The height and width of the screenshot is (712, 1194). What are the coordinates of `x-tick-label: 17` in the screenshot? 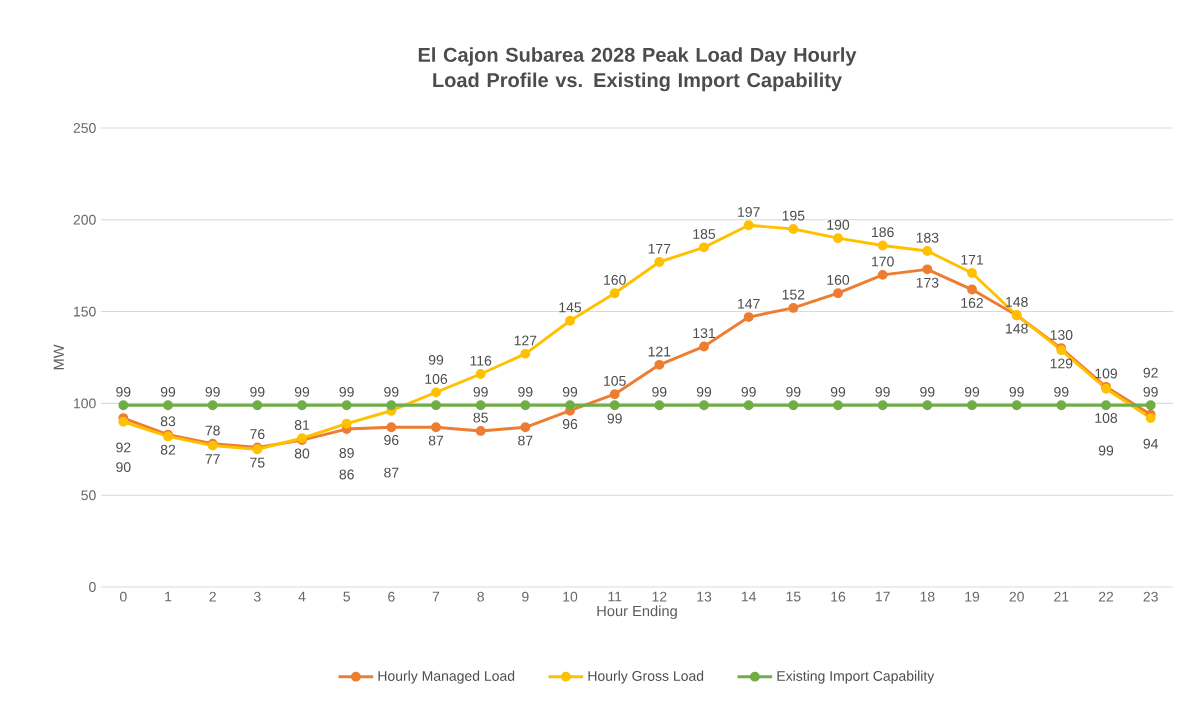 It's located at (882, 596).